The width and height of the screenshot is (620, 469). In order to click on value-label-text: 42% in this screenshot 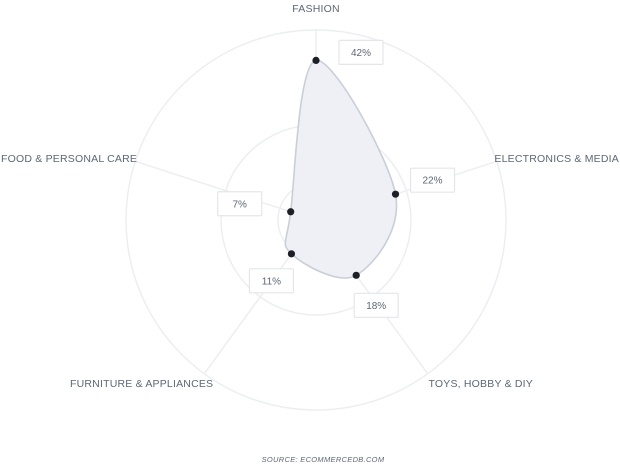, I will do `click(361, 53)`.